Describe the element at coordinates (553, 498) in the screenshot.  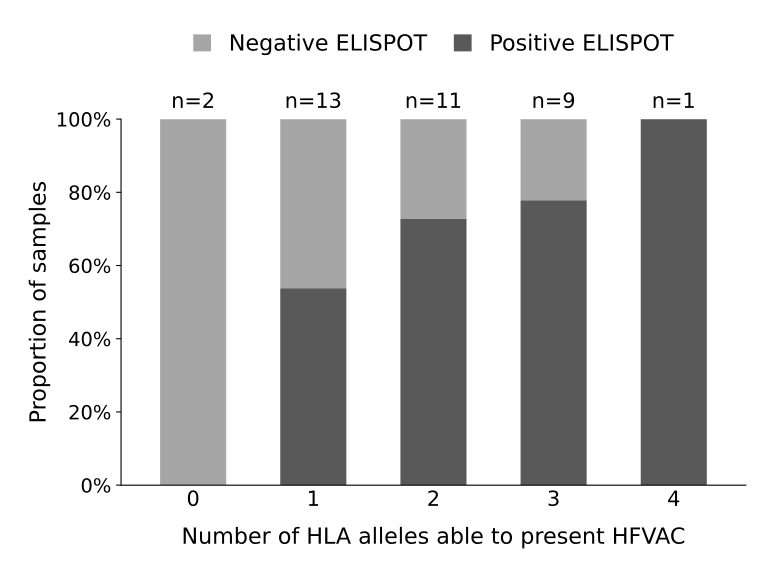
I see `x-tick-label: 3` at that location.